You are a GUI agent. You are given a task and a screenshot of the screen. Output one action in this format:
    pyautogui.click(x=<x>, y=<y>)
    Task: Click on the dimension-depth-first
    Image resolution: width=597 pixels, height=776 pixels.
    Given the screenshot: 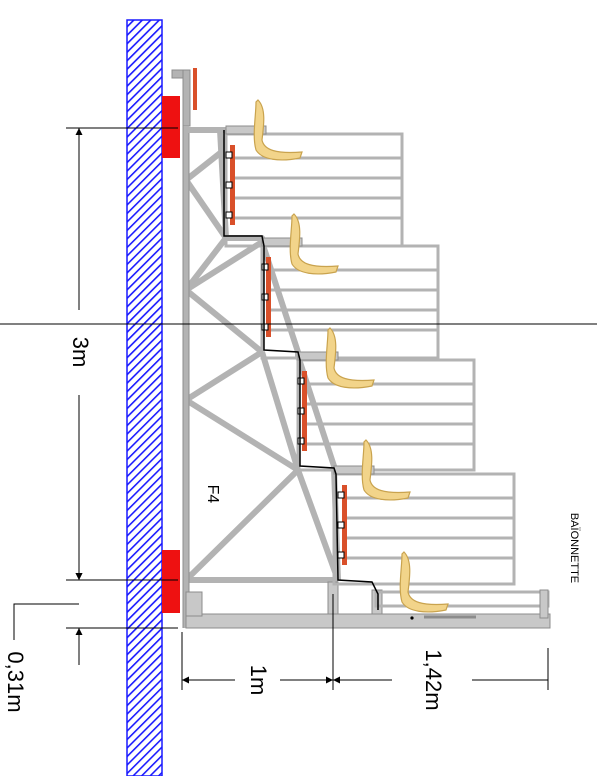 What is the action you would take?
    pyautogui.click(x=257, y=642)
    